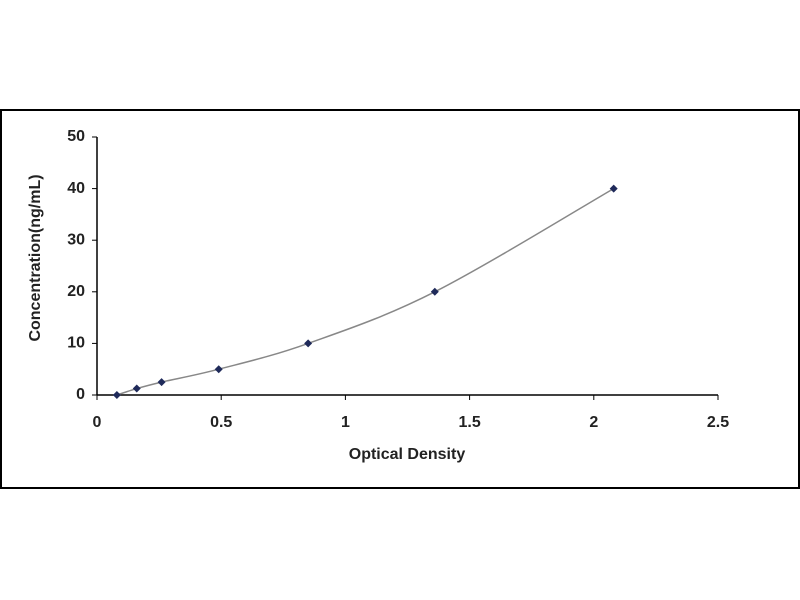  I want to click on y-tick-label: 10, so click(76, 343).